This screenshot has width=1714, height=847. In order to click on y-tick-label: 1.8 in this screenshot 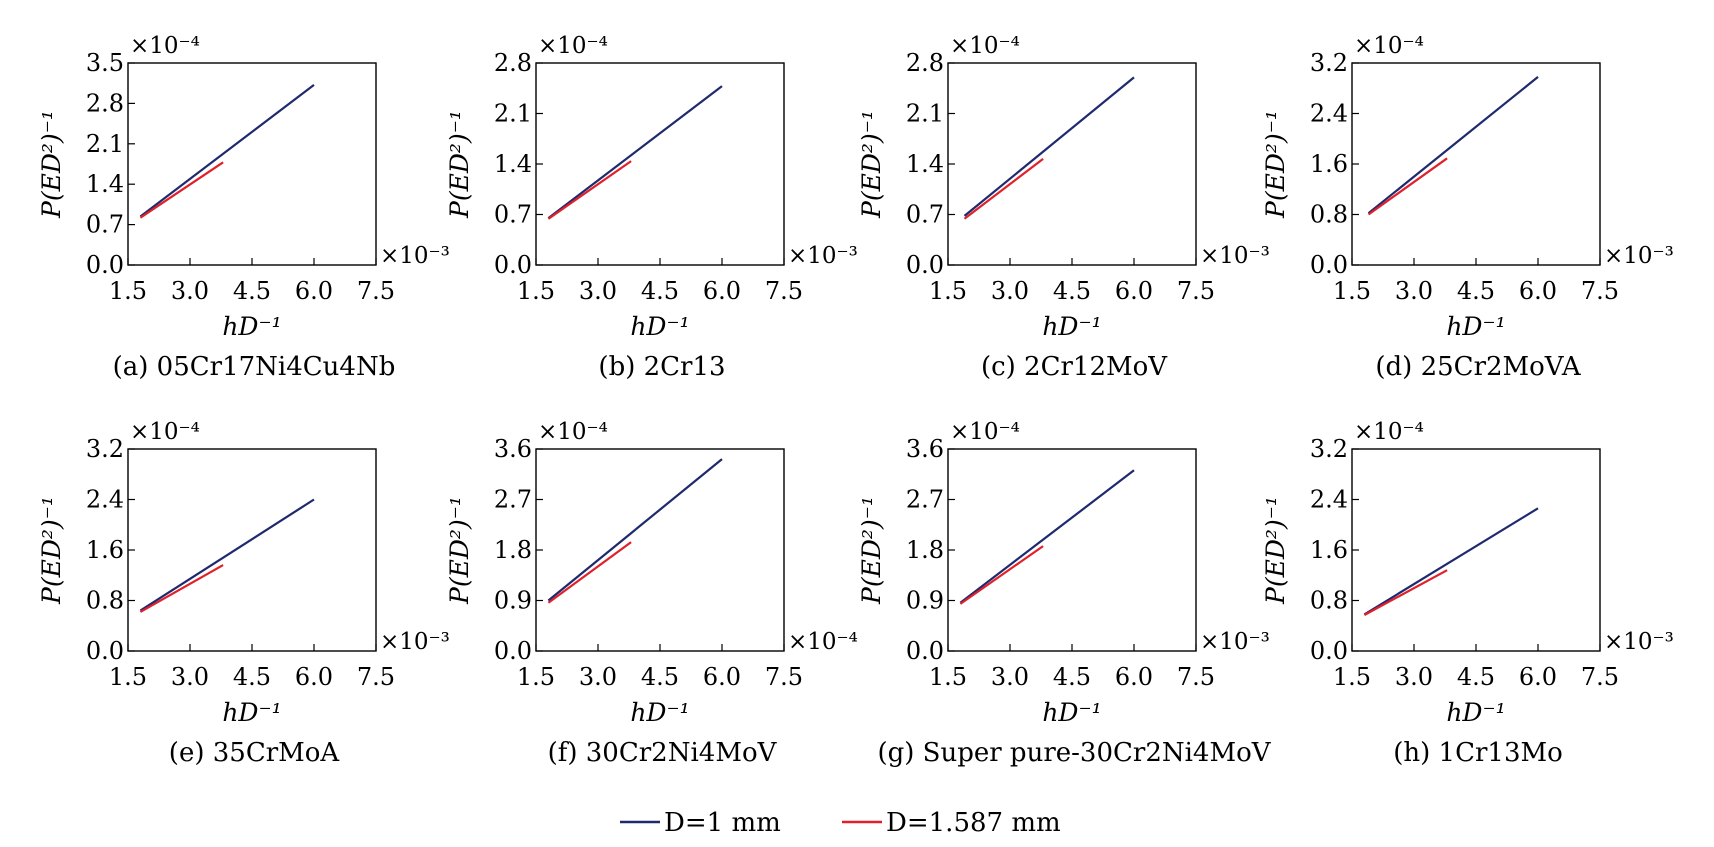, I will do `click(925, 550)`.